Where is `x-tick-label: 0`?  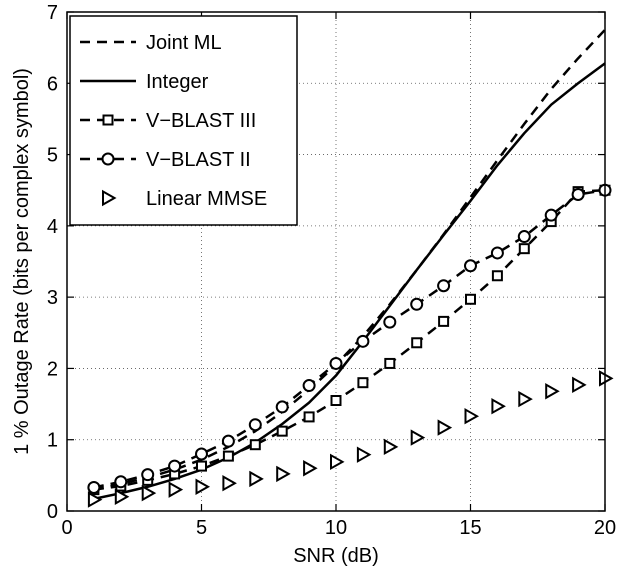
x-tick-label: 0 is located at coordinates (66, 528).